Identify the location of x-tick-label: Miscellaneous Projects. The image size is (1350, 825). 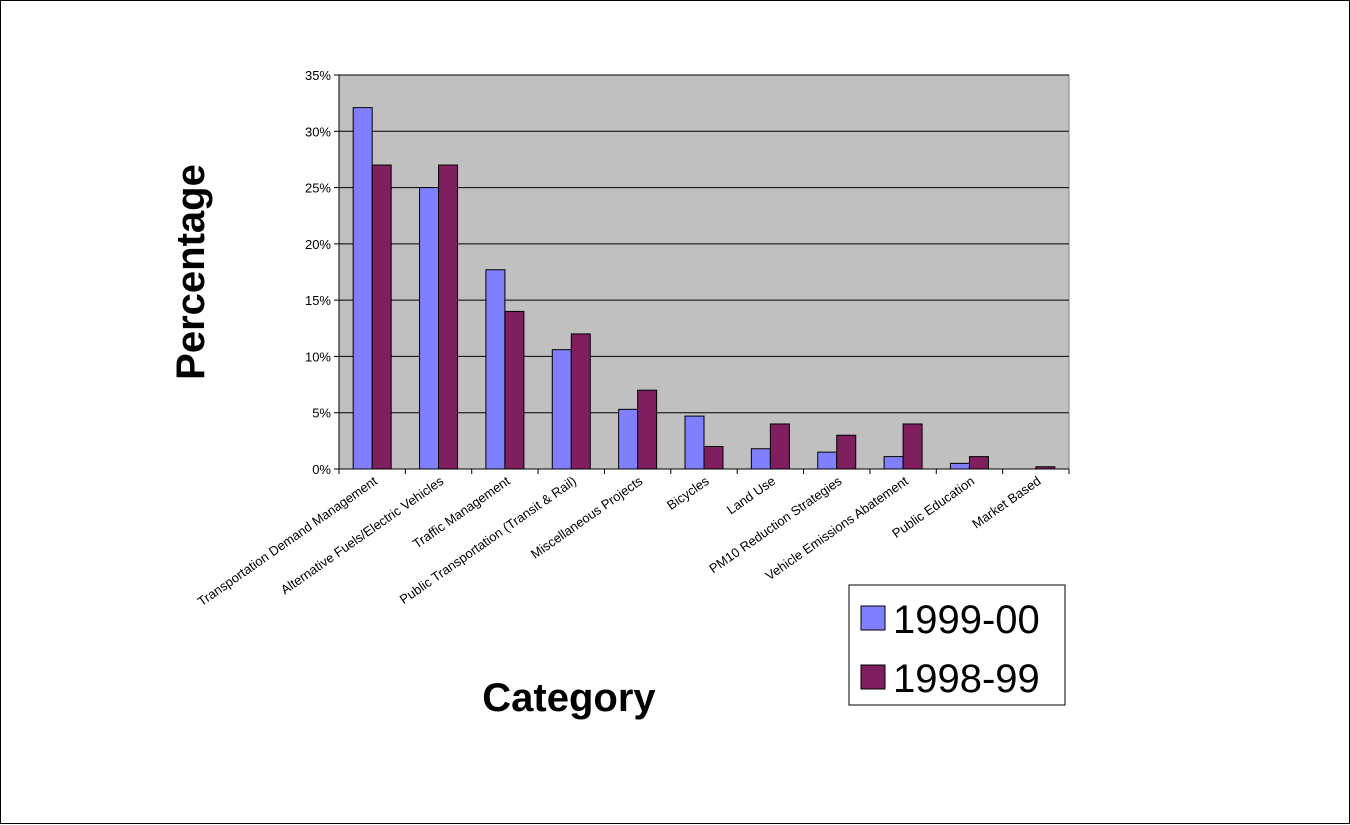
(587, 517).